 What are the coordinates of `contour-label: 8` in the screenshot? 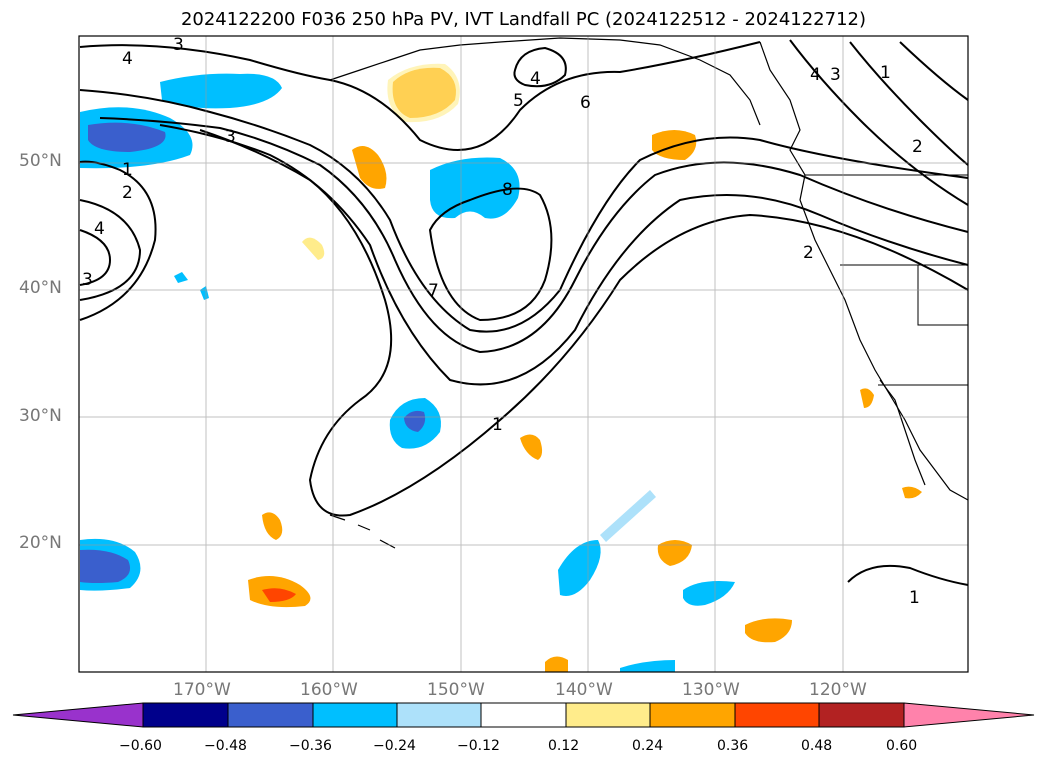 It's located at (507, 190).